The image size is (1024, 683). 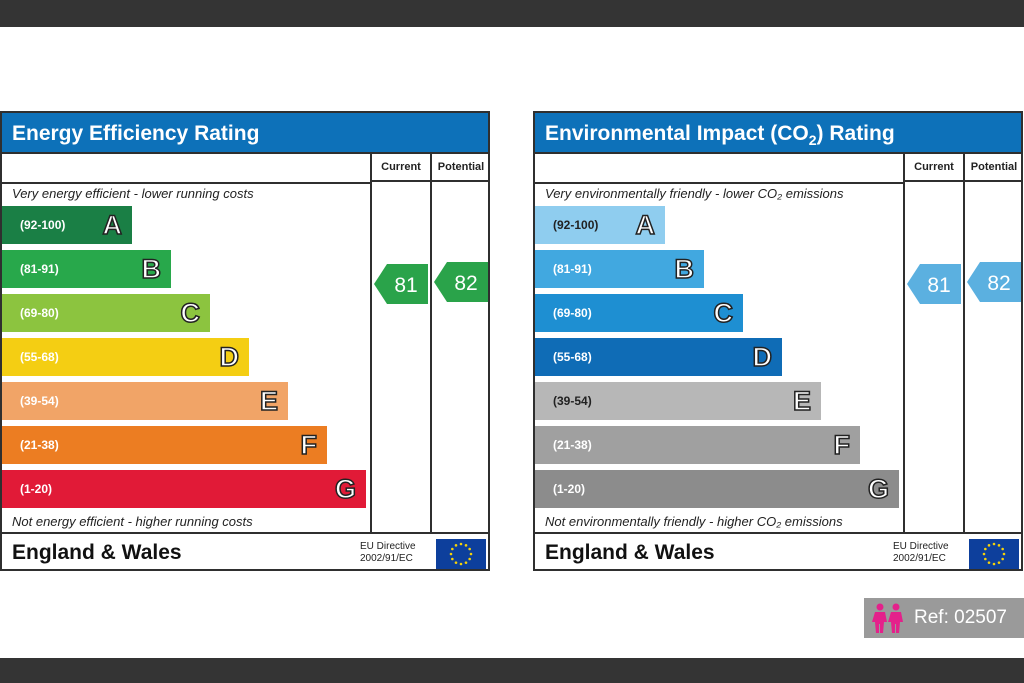 I want to click on chart-title: Energy Efficiency Rating, so click(x=245, y=133).